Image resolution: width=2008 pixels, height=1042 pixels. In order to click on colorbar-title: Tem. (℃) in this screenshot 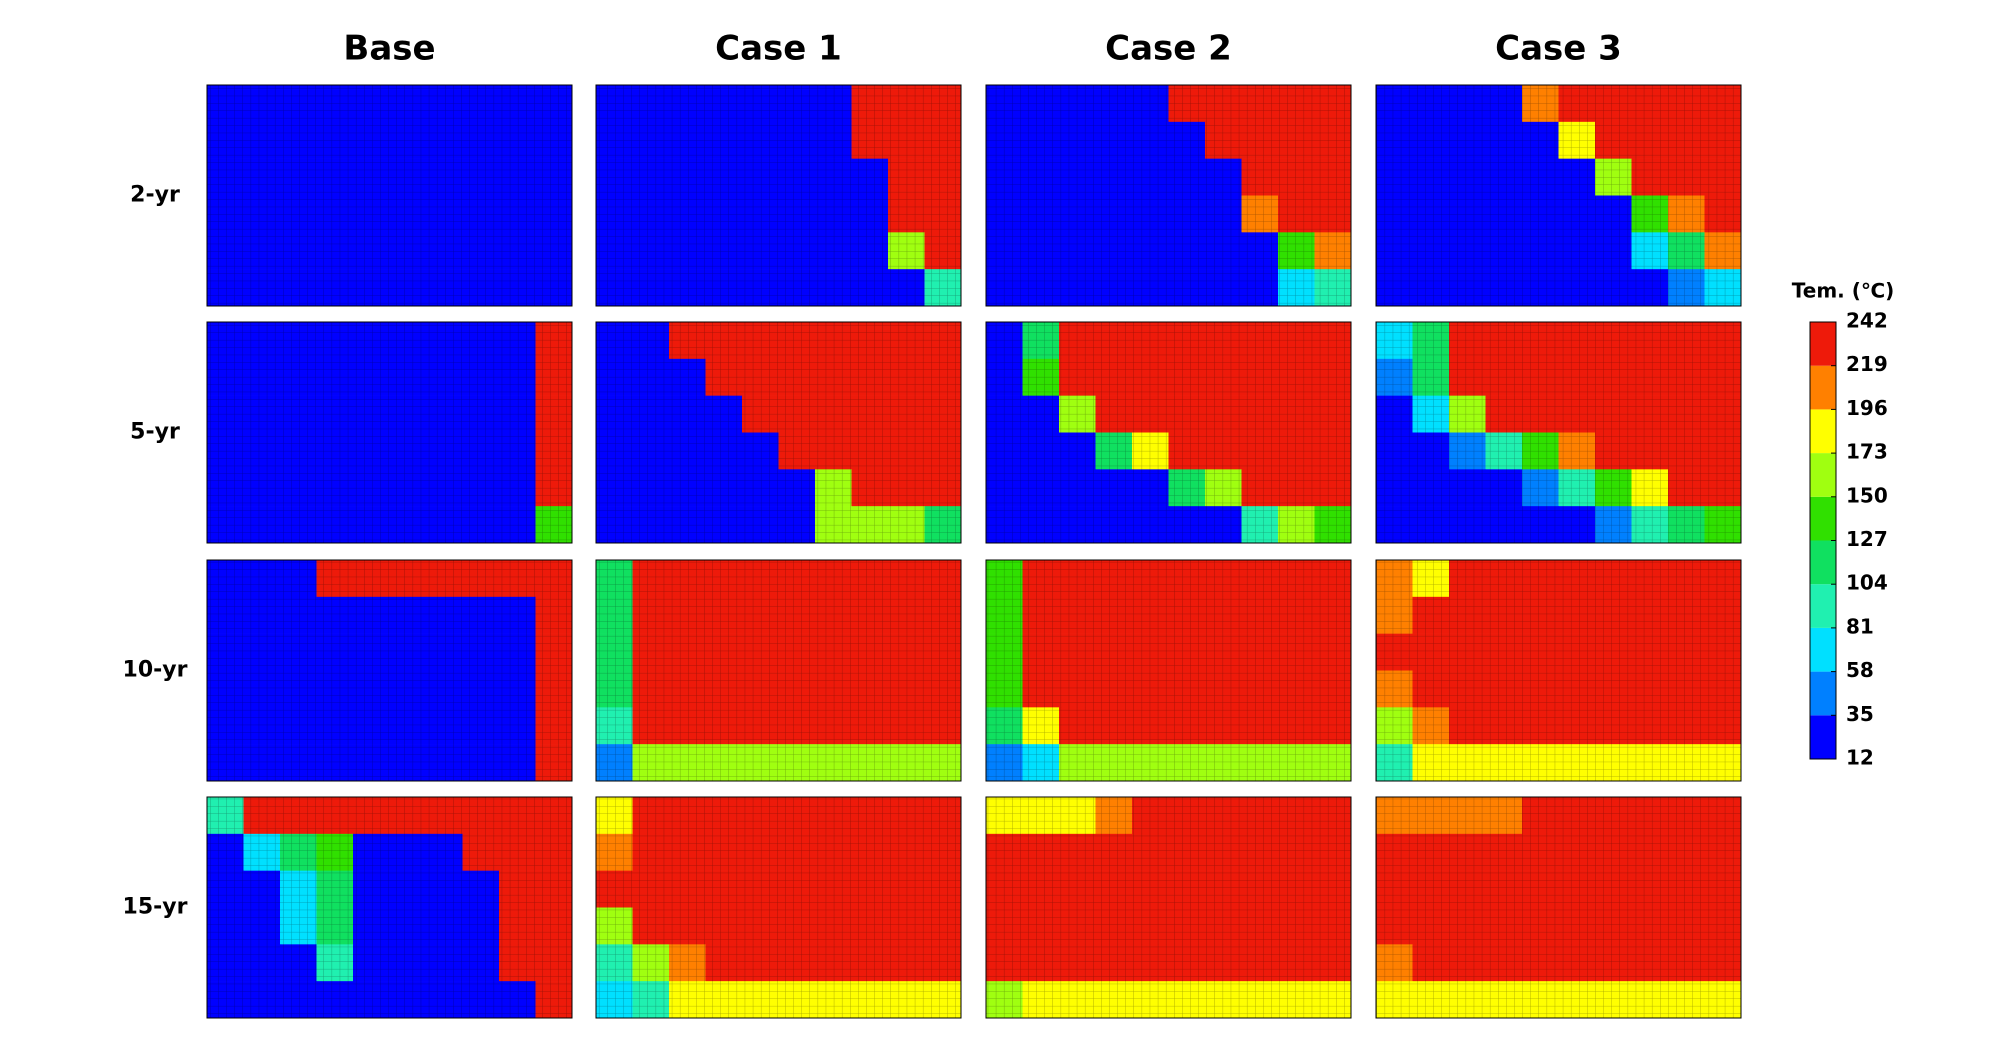, I will do `click(1843, 291)`.